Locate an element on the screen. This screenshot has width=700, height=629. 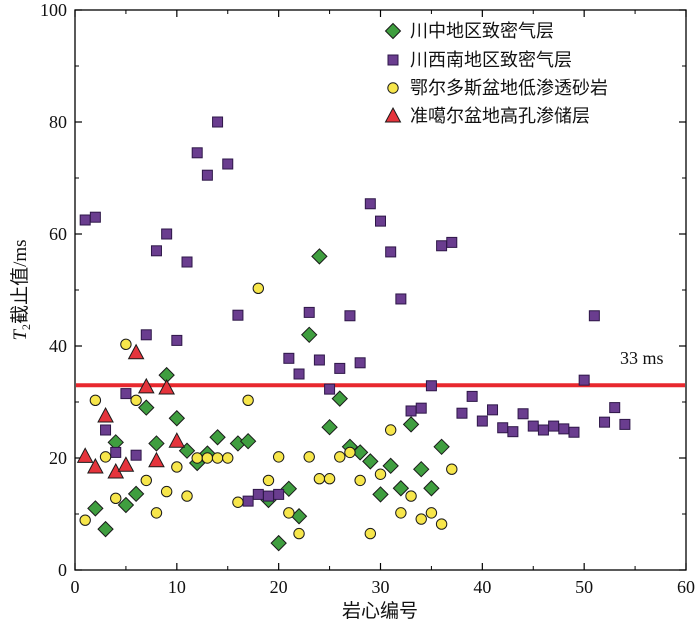
x-tick-label: 50 is located at coordinates (584, 587).